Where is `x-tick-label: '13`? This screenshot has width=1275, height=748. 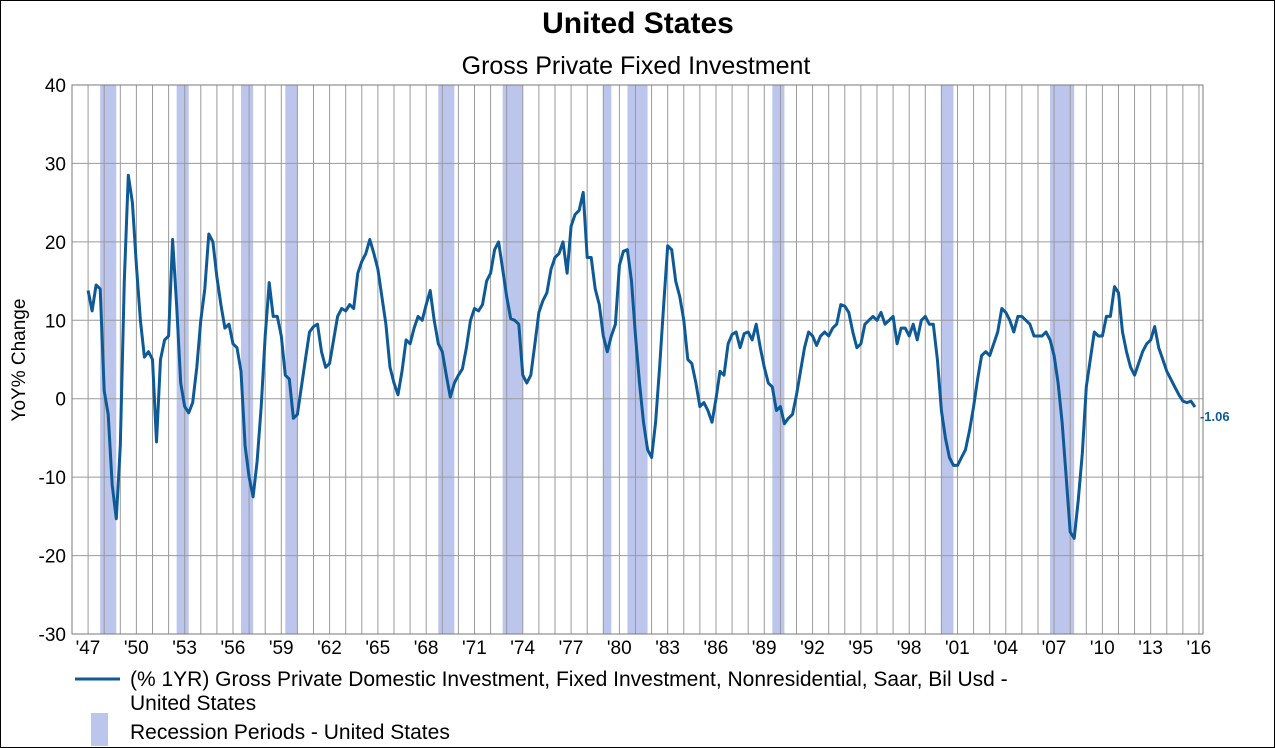 x-tick-label: '13 is located at coordinates (1150, 648).